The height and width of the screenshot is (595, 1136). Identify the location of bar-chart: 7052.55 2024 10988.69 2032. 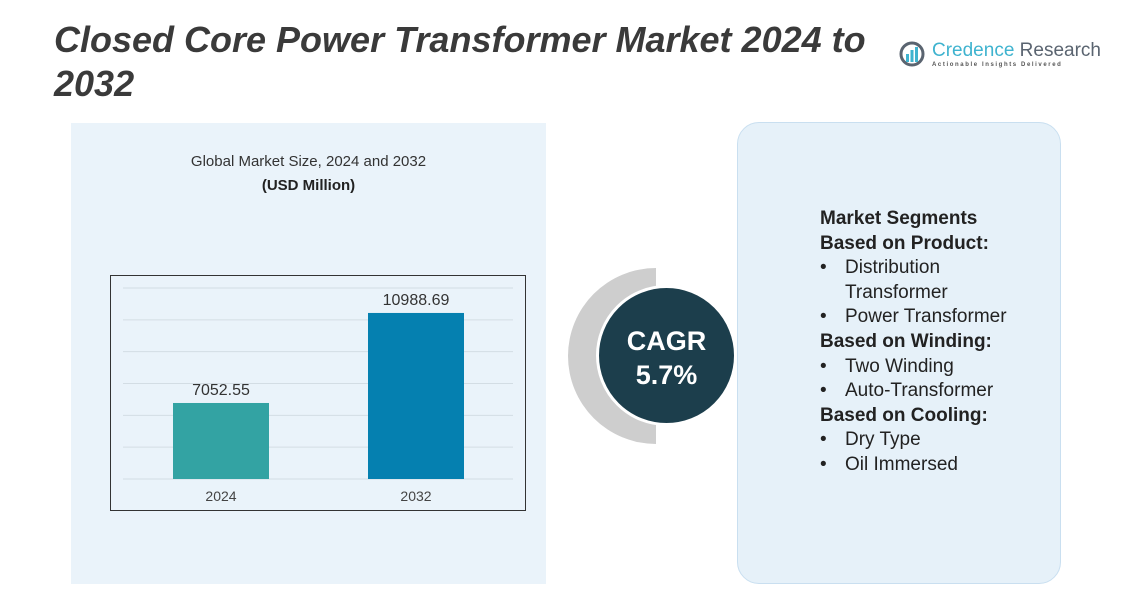
(318, 395).